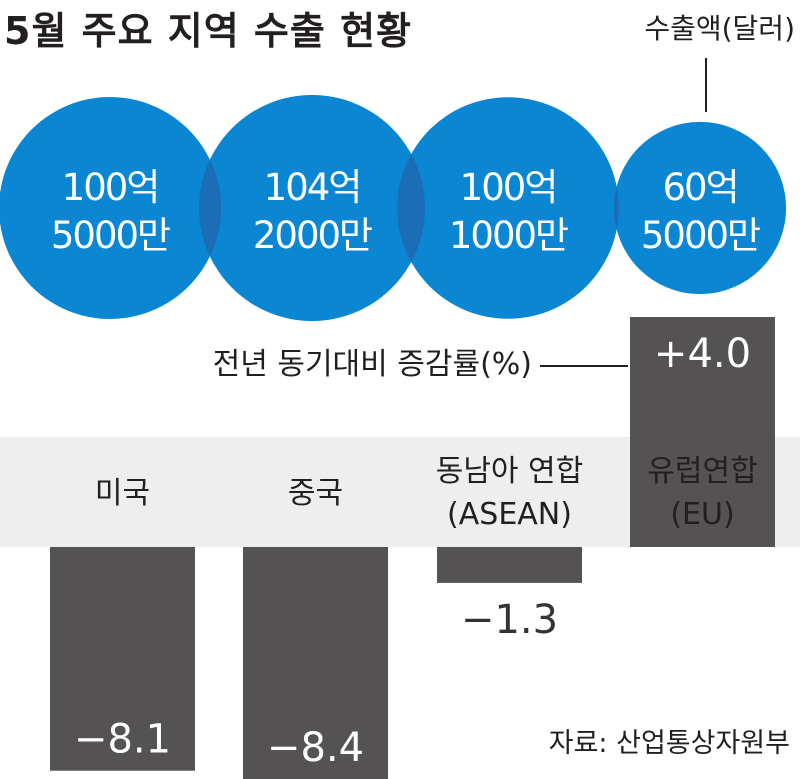 The height and width of the screenshot is (779, 800). I want to click on change-unit-label: 전년 동기대비 증감률(%), so click(372, 364).